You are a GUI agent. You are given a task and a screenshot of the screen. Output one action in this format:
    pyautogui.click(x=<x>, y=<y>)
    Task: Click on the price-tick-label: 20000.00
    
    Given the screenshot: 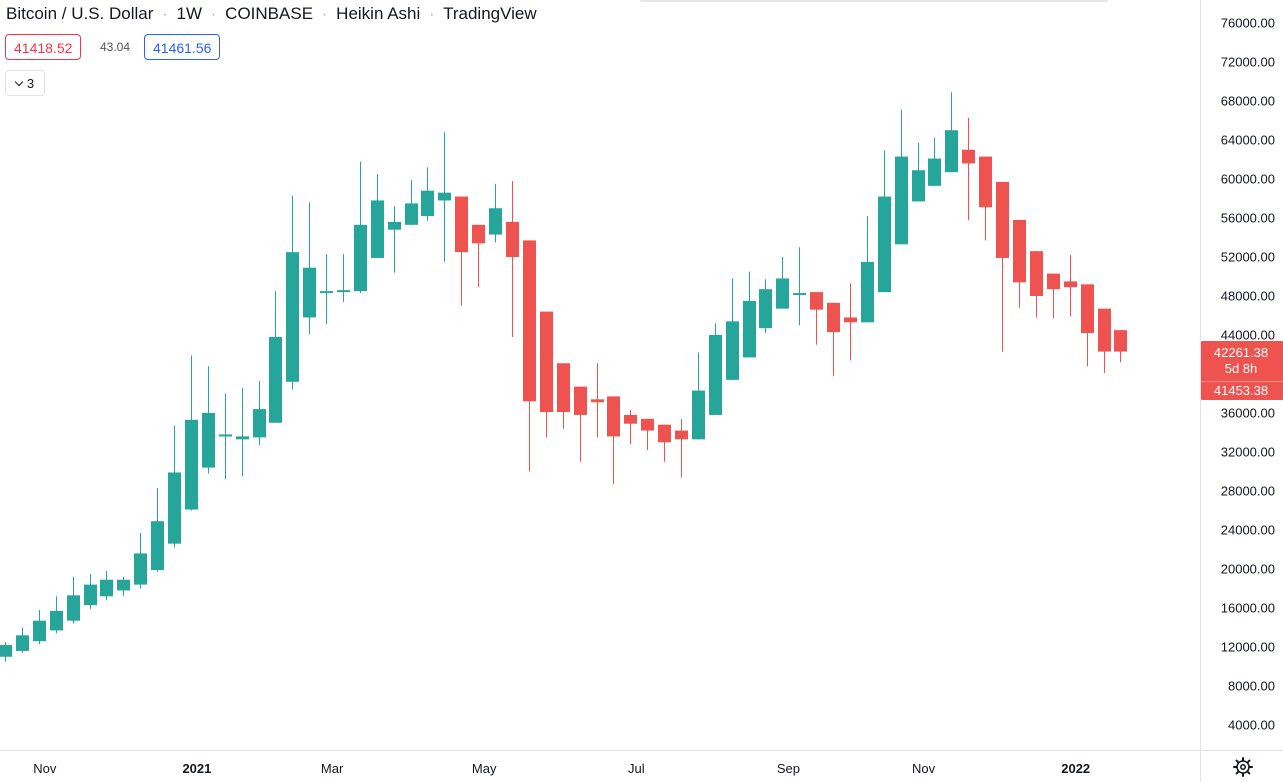 What is the action you would take?
    pyautogui.click(x=1248, y=569)
    